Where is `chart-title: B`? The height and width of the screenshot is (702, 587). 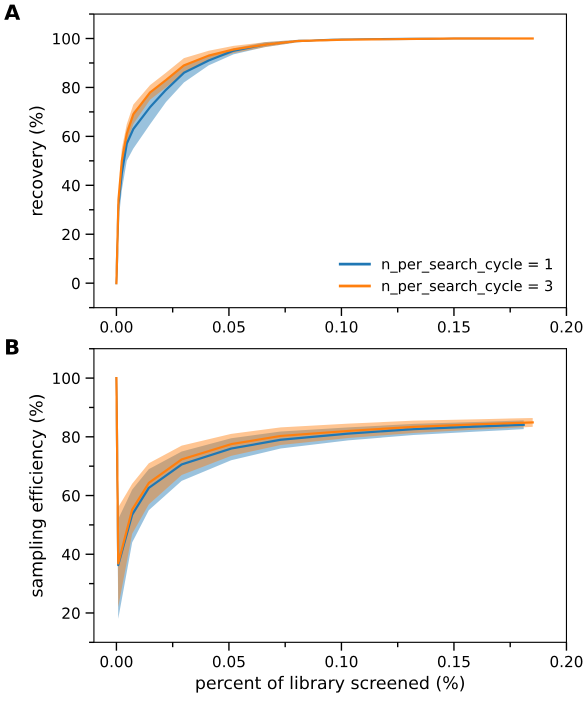 chart-title: B is located at coordinates (12, 346).